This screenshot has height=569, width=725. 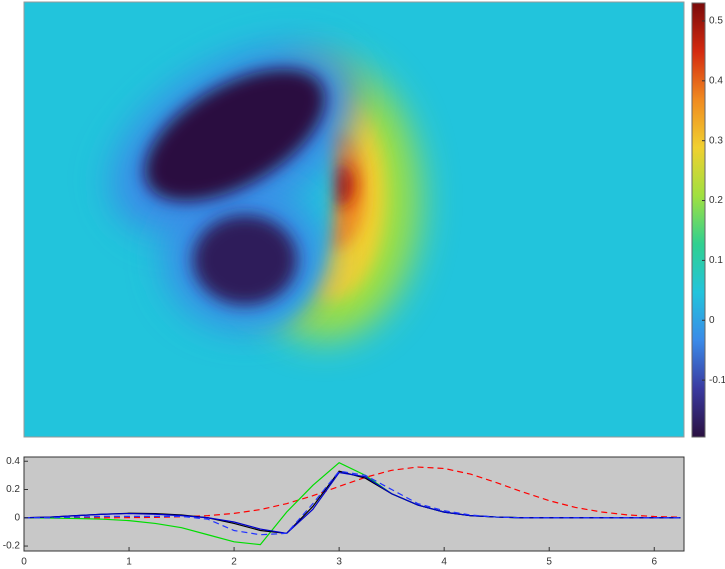 I want to click on x-tick-label: 5, so click(x=549, y=562).